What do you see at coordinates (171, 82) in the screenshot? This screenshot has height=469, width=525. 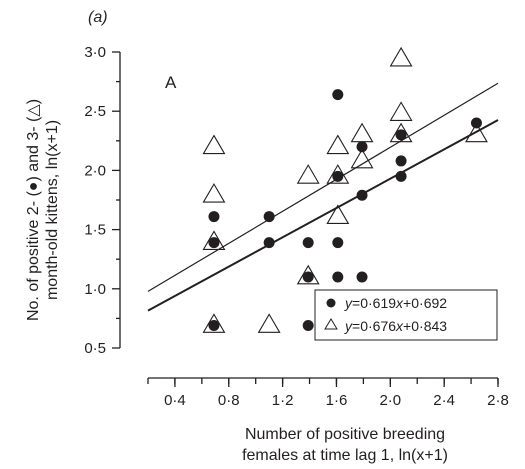 I see `panel-letter: A` at bounding box center [171, 82].